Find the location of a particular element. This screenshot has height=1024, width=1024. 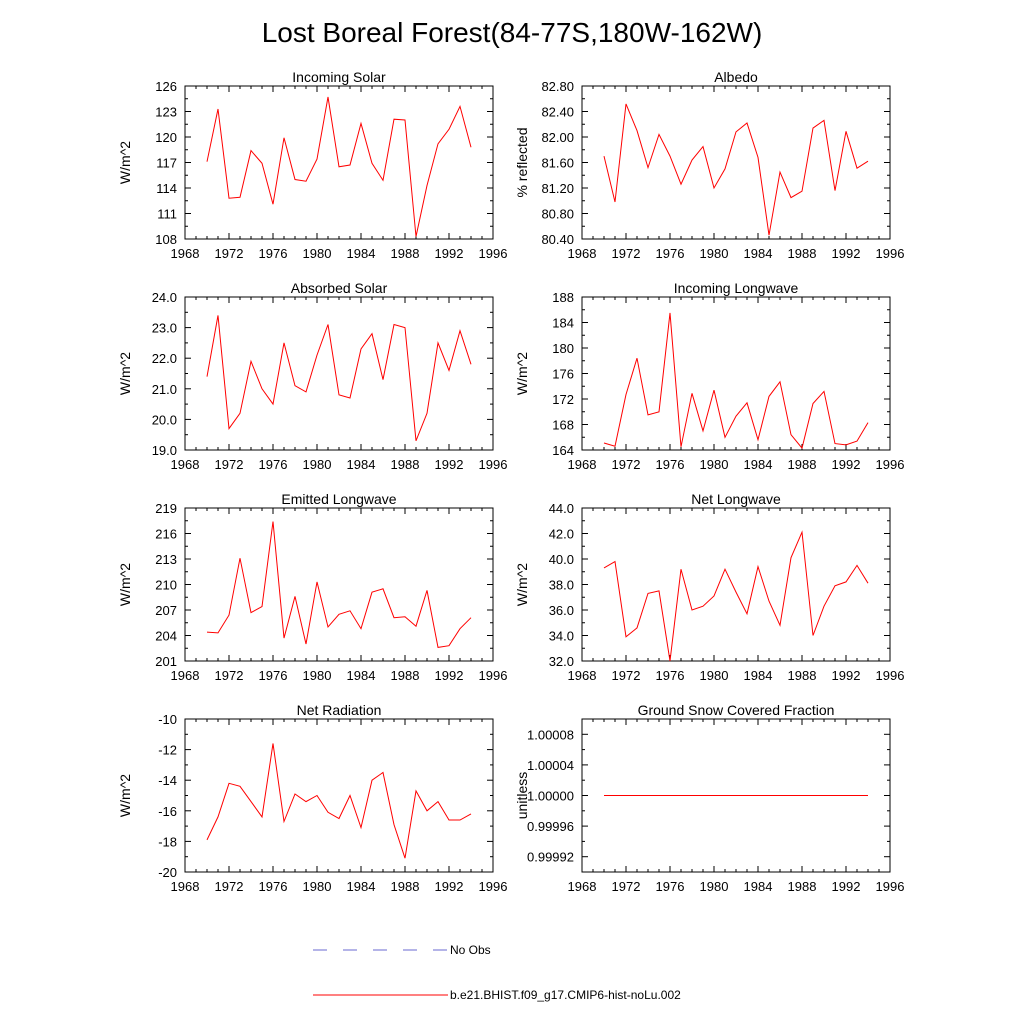

y-tick-label: 23.0 is located at coordinates (164, 328).